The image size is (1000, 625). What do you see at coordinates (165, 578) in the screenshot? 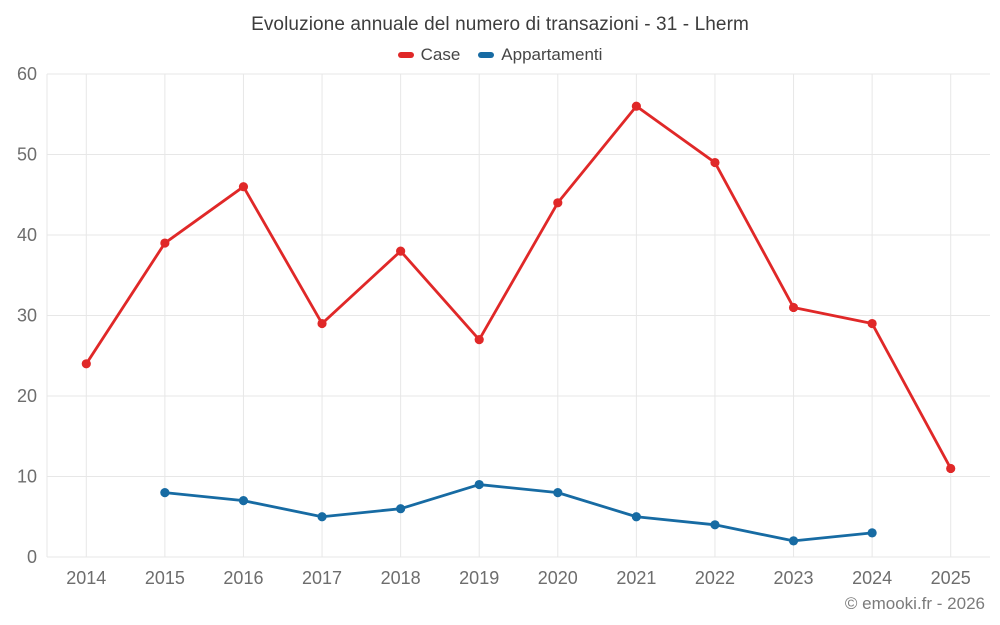
I see `x-tick-label: 2015` at bounding box center [165, 578].